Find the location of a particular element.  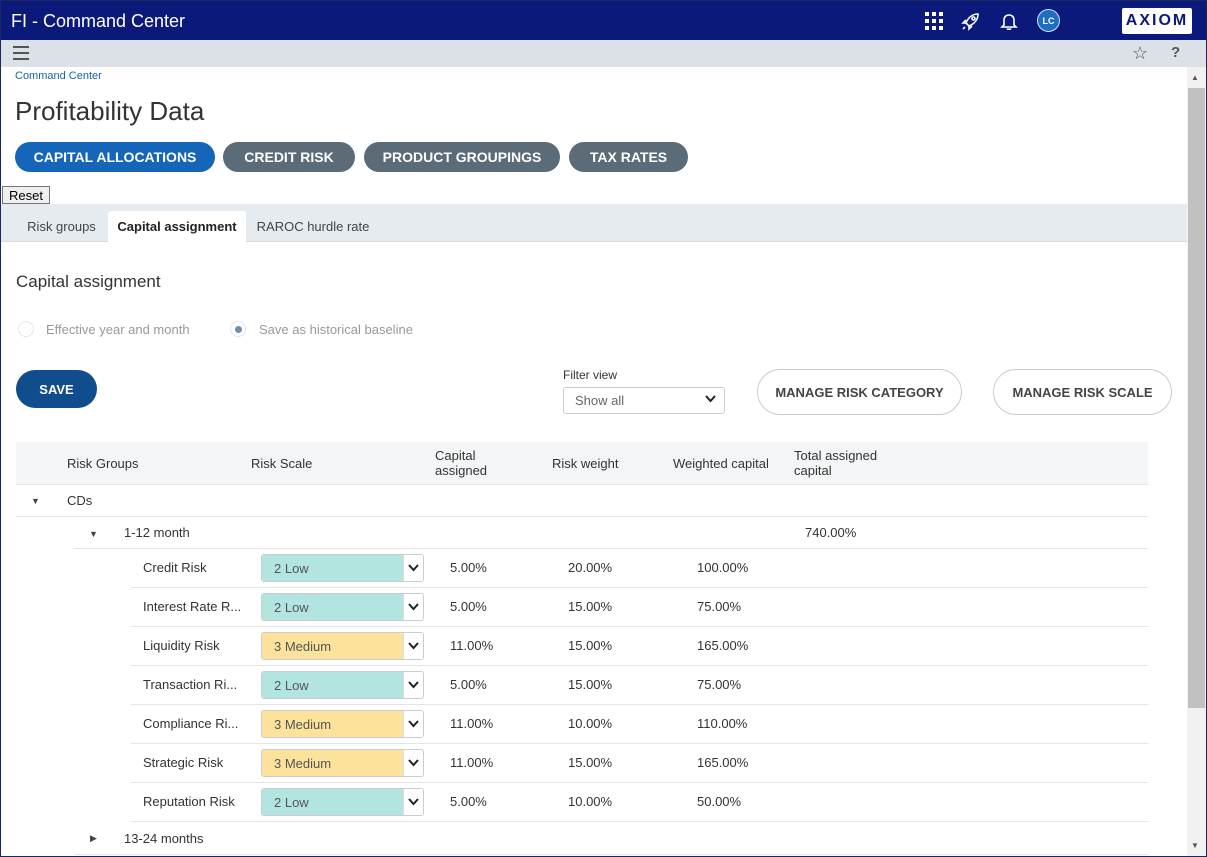

risk-name: Reputation Risk is located at coordinates (189, 801).